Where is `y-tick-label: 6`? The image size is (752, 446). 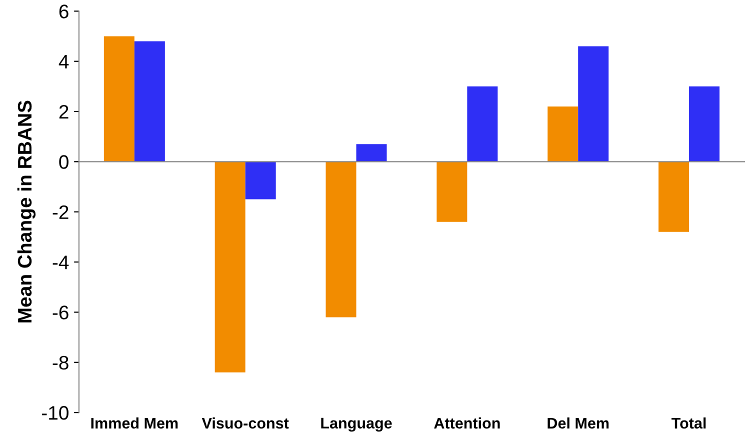
y-tick-label: 6 is located at coordinates (63, 11).